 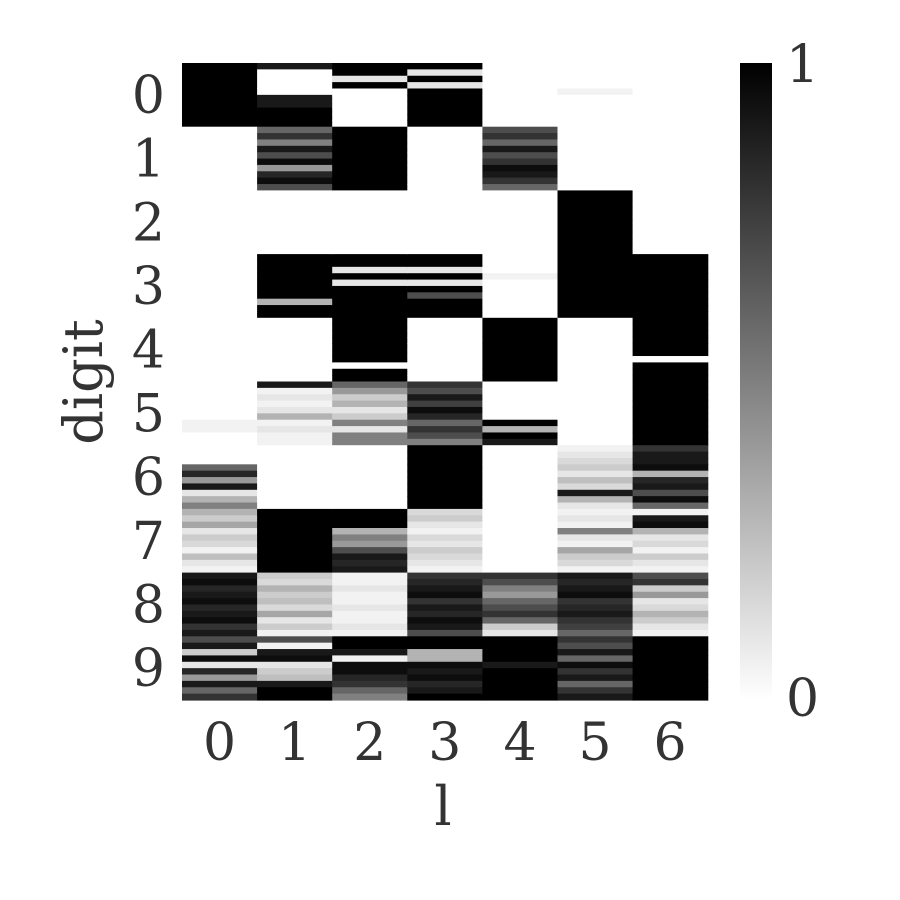 What do you see at coordinates (294, 743) in the screenshot?
I see `x-tick-label: 1` at bounding box center [294, 743].